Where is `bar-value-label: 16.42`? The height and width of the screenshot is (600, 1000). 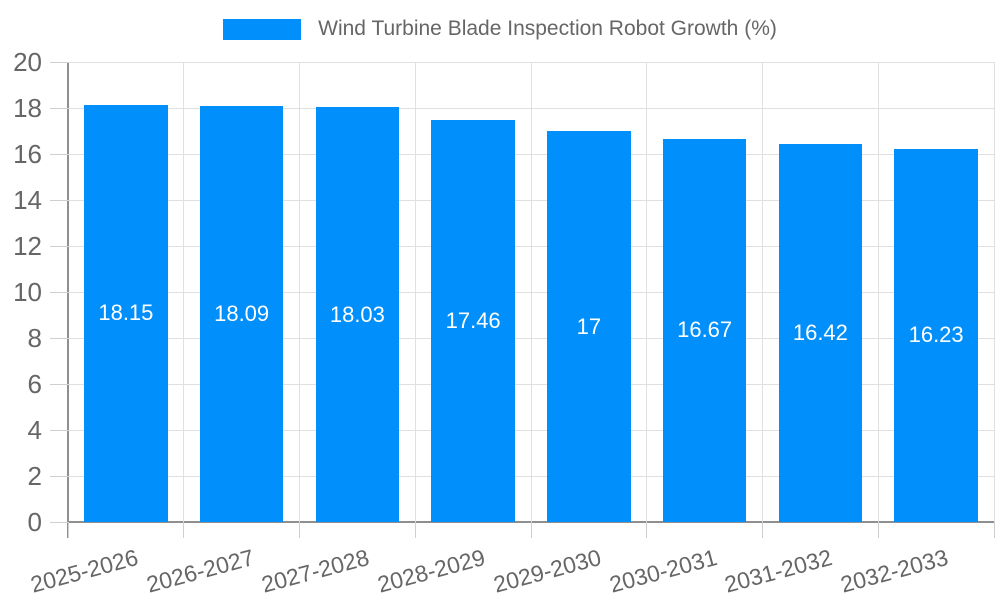
bar-value-label: 16.42 is located at coordinates (820, 333).